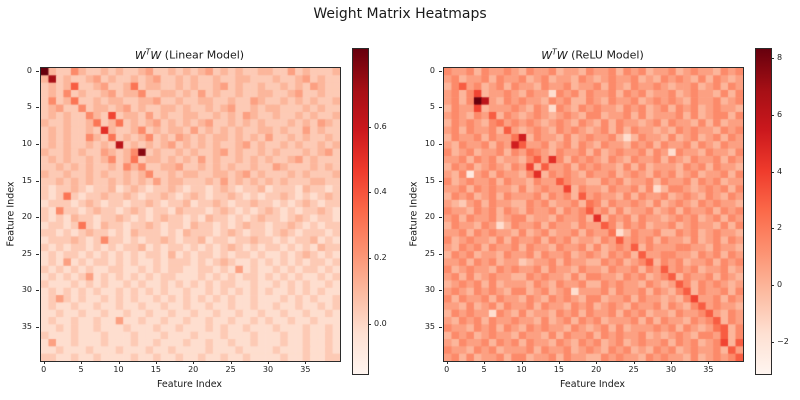  I want to click on colorbar-tick-label: 8, so click(780, 57).